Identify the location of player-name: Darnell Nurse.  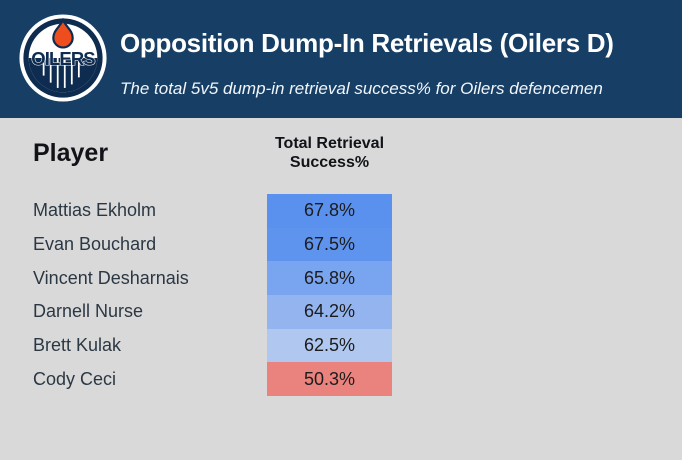
(88, 311).